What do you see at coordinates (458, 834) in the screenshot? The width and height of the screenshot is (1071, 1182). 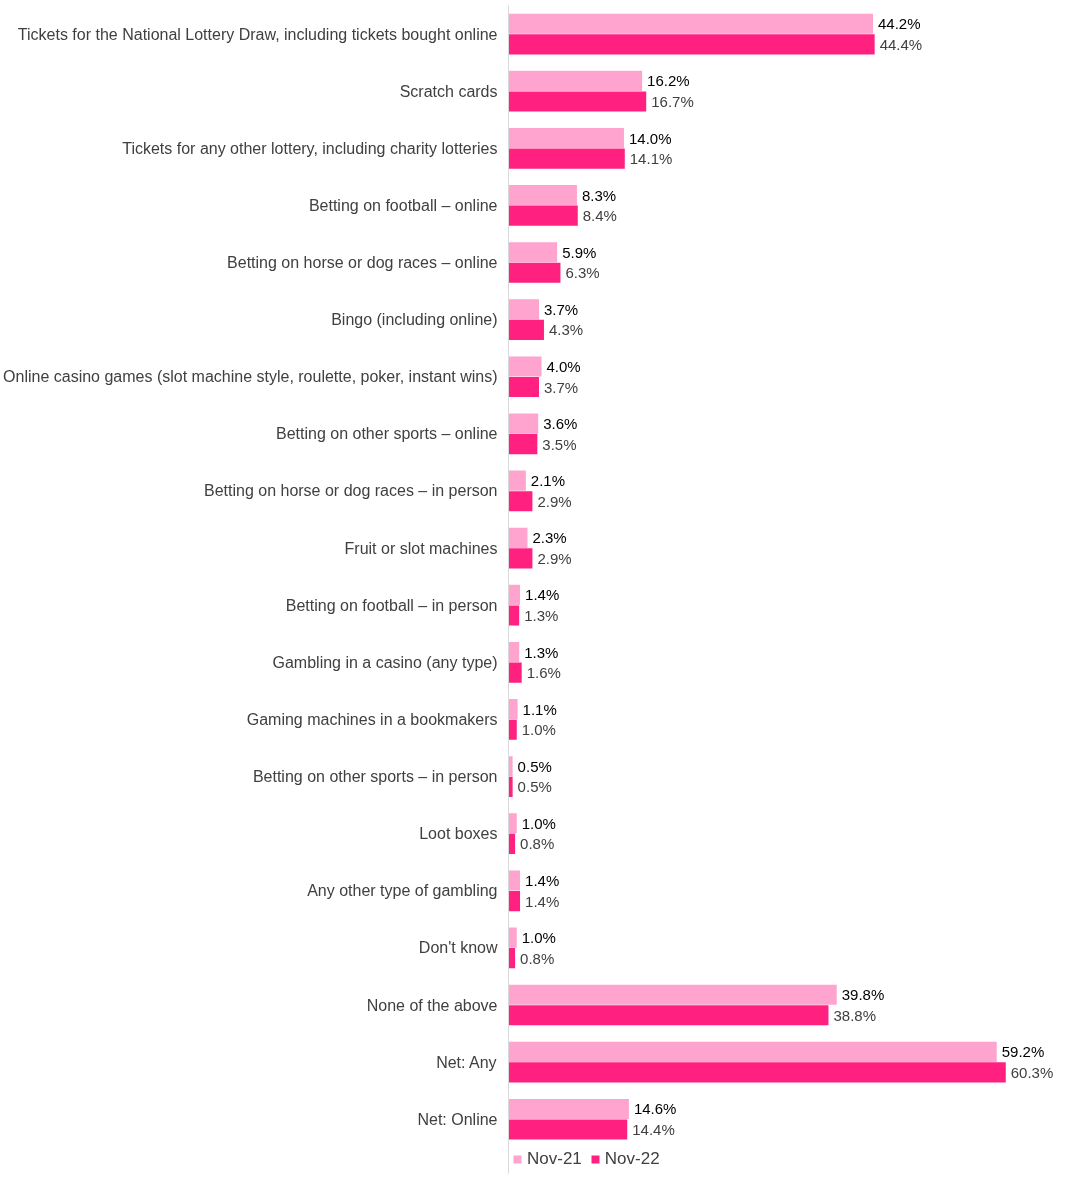 I see `y-tick-label: Loot boxes` at bounding box center [458, 834].